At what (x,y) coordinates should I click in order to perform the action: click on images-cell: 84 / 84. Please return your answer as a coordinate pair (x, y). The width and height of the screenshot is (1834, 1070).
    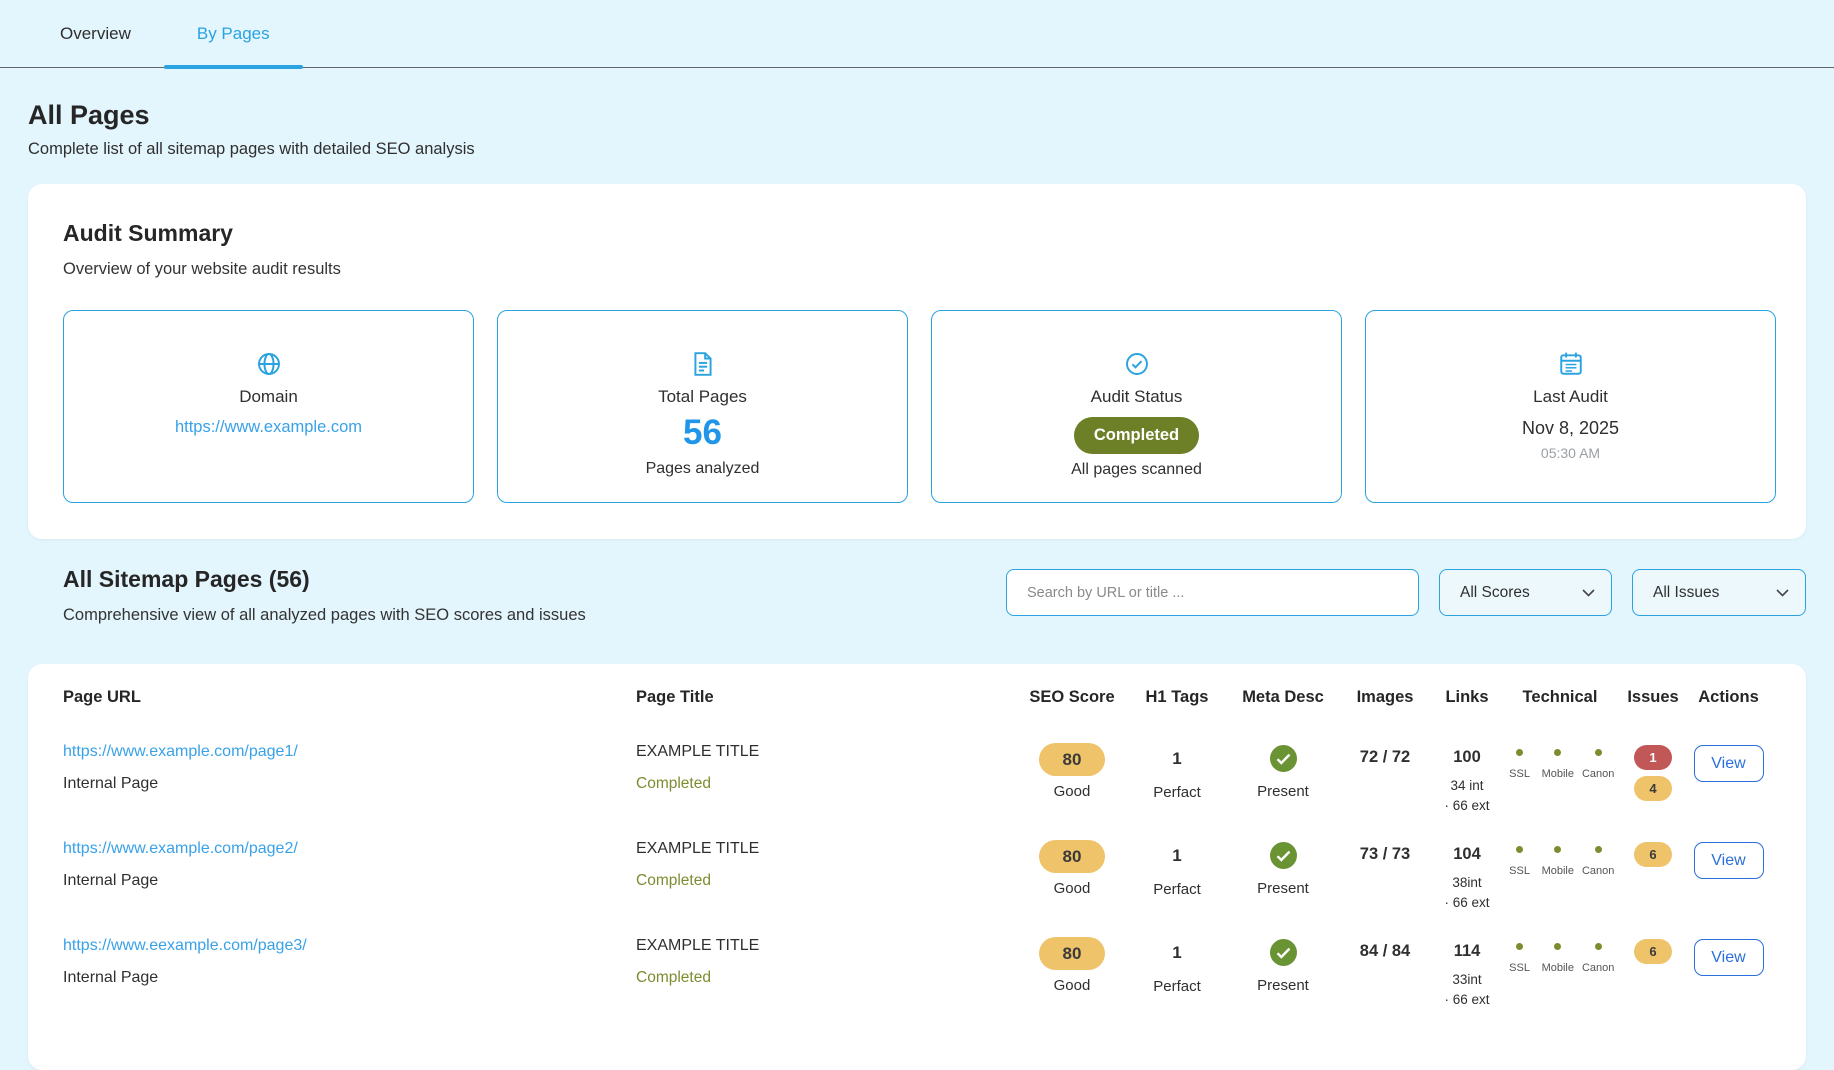
    Looking at the image, I should click on (1385, 949).